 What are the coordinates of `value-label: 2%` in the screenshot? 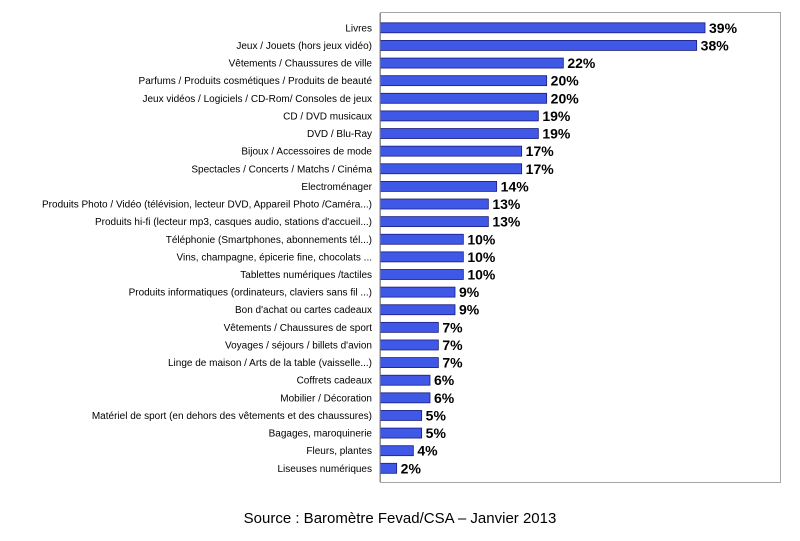 It's located at (411, 468).